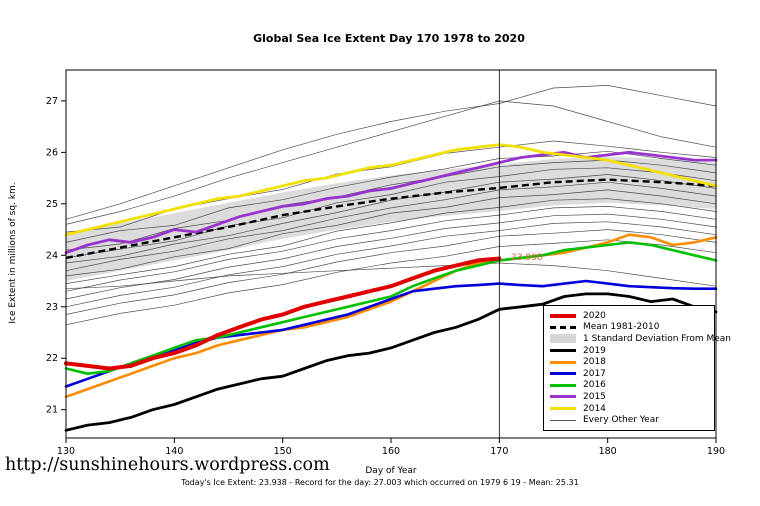 Image resolution: width=760 pixels, height=506 pixels. Describe the element at coordinates (621, 327) in the screenshot. I see `legend-label: Mean 1981-2010` at that location.